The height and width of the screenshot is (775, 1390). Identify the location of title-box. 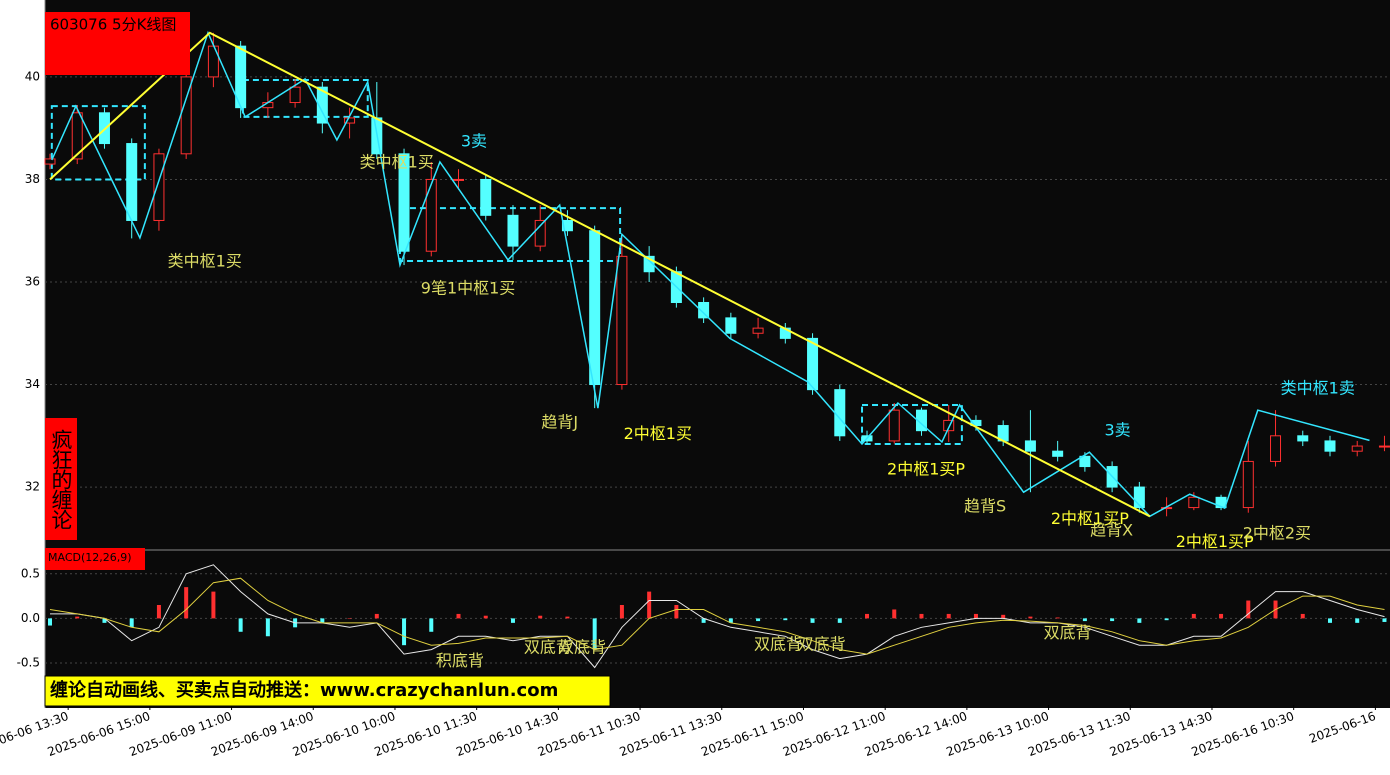
(117, 43).